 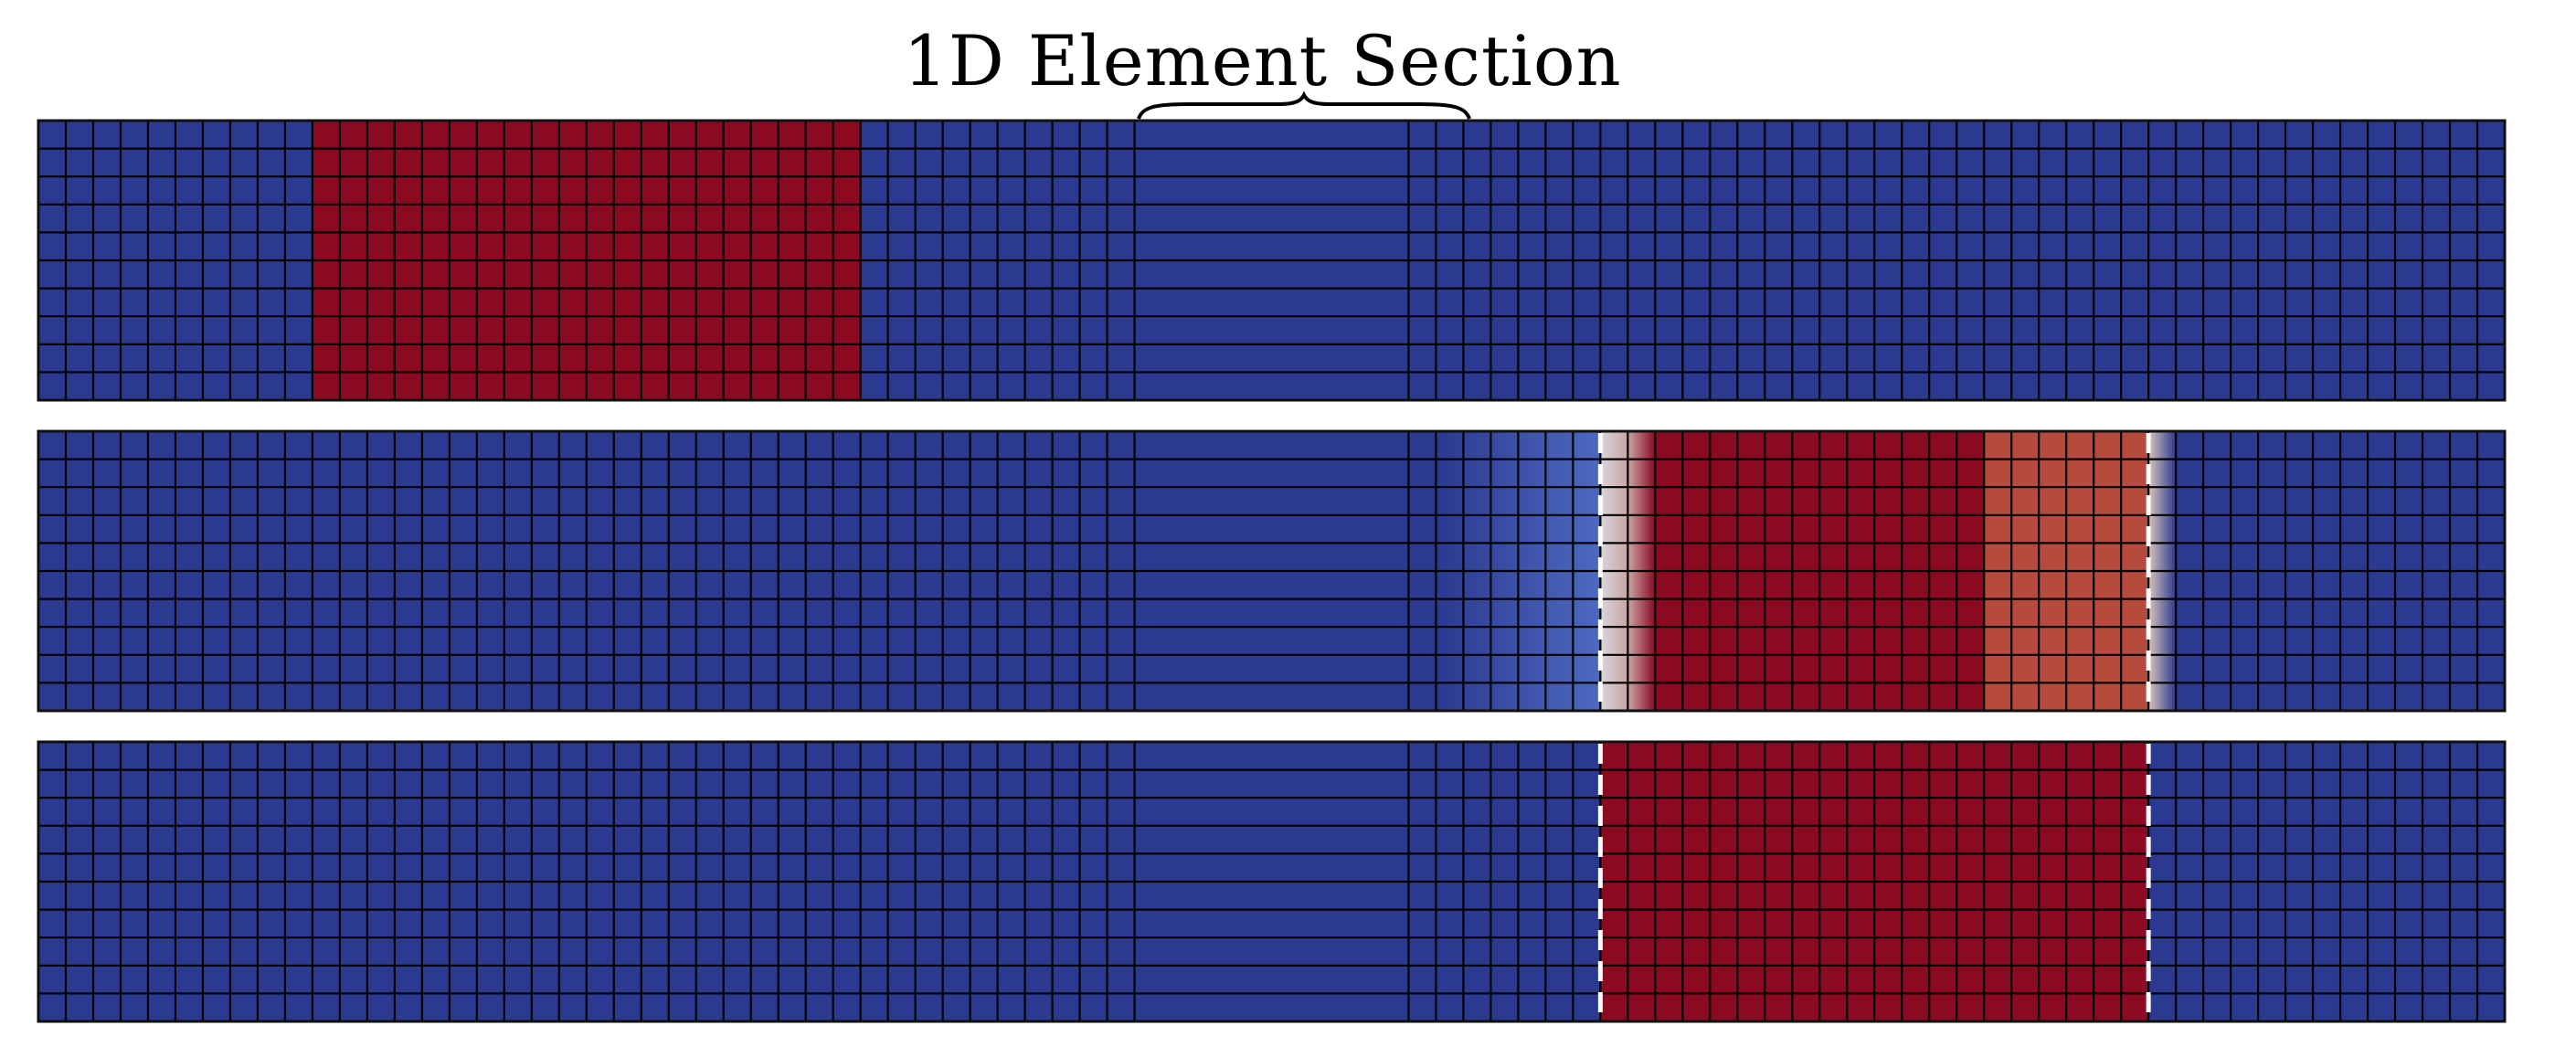 What do you see at coordinates (1262, 60) in the screenshot?
I see `section-title-text: 1D Element Section` at bounding box center [1262, 60].